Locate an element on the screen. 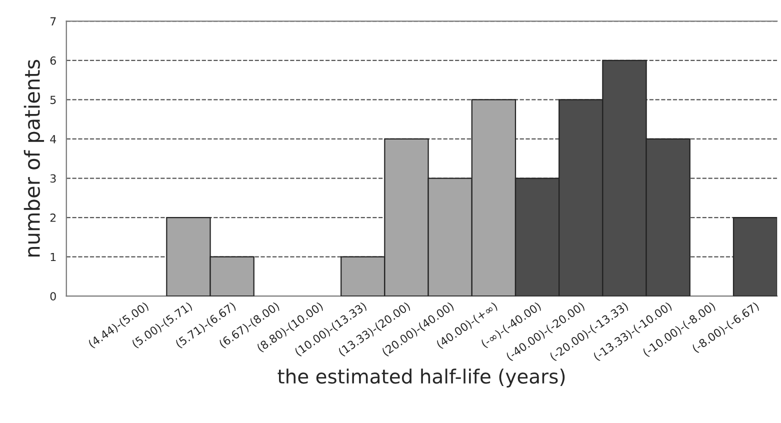 The width and height of the screenshot is (781, 423). y-tick-label: 2 is located at coordinates (53, 218).